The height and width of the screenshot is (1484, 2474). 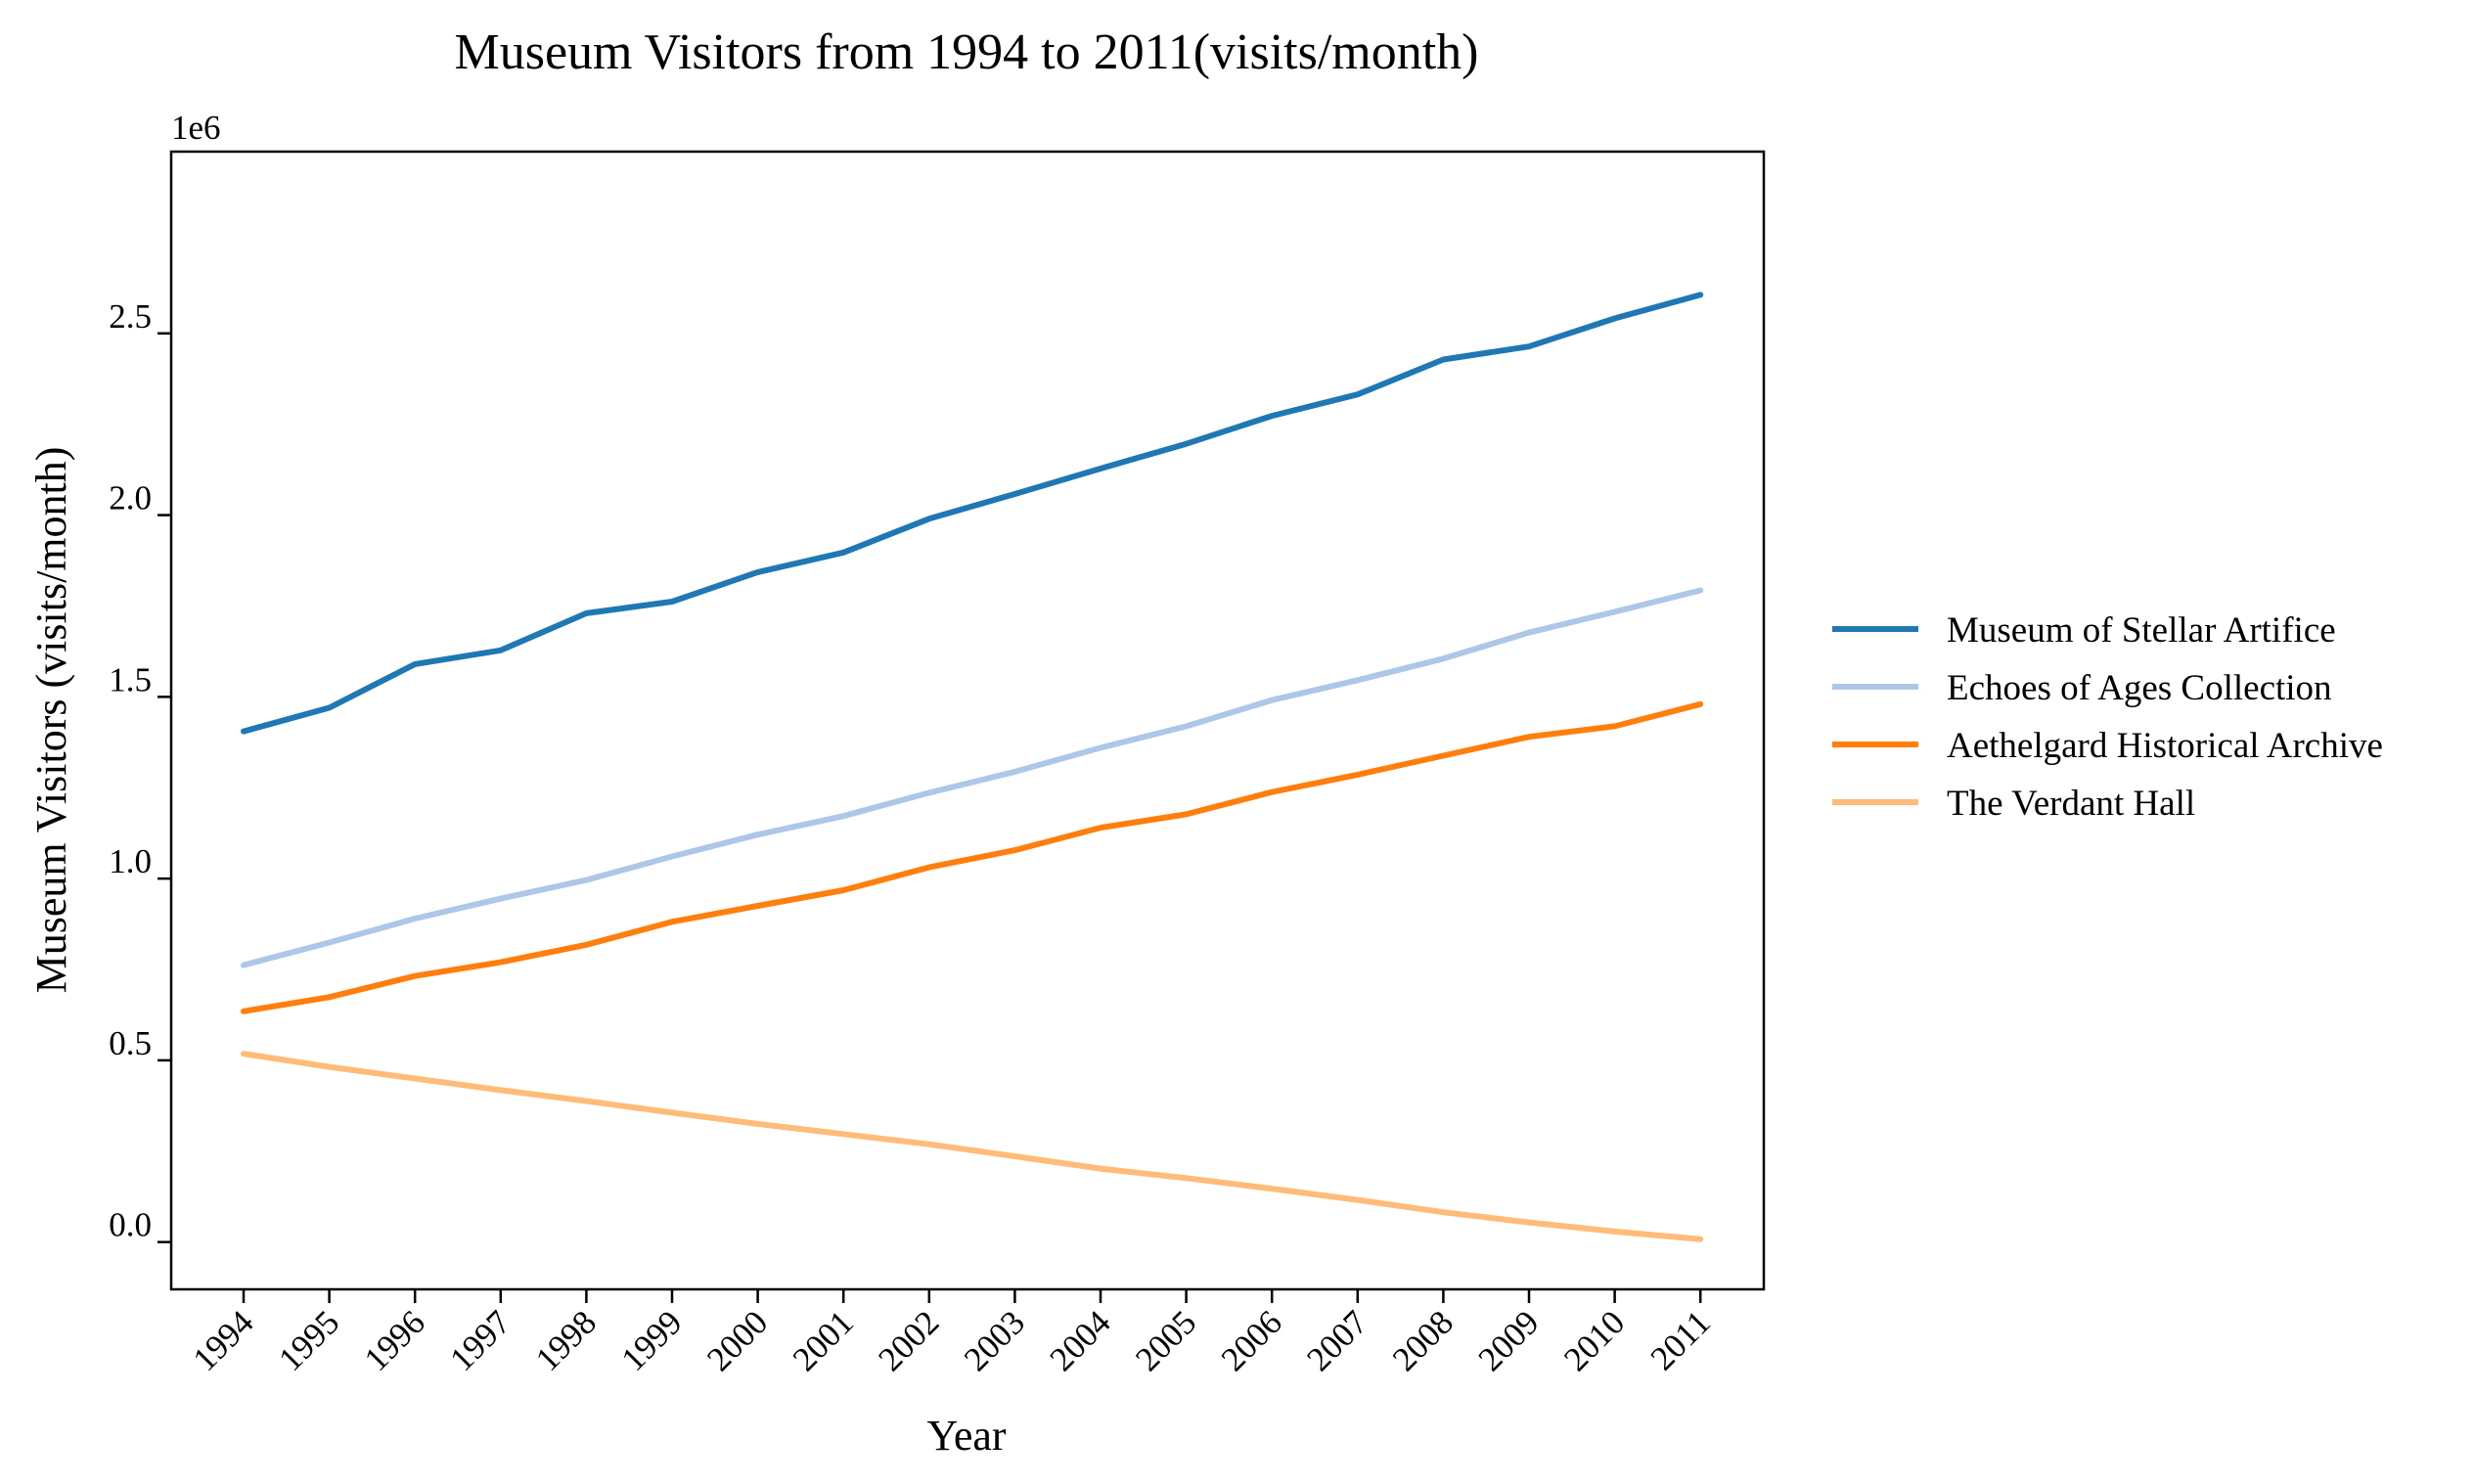 What do you see at coordinates (394, 1340) in the screenshot?
I see `x-tick-label: 1996` at bounding box center [394, 1340].